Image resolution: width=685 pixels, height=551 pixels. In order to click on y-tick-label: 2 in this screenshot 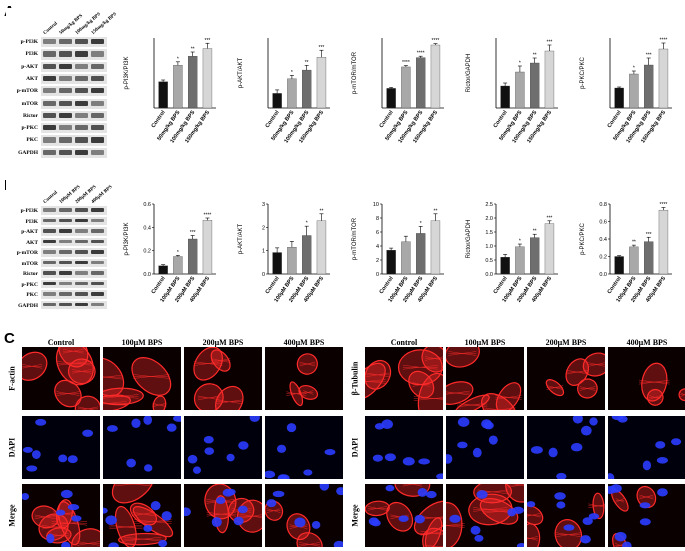, I will do `click(263, 228)`.